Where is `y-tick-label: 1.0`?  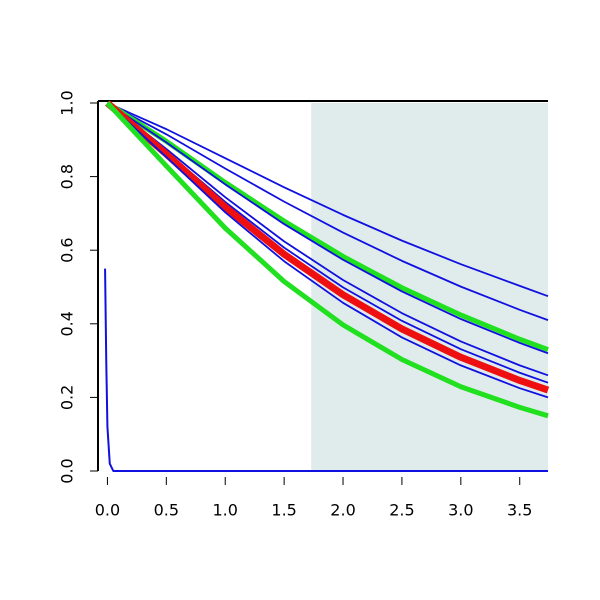 y-tick-label: 1.0 is located at coordinates (67, 102).